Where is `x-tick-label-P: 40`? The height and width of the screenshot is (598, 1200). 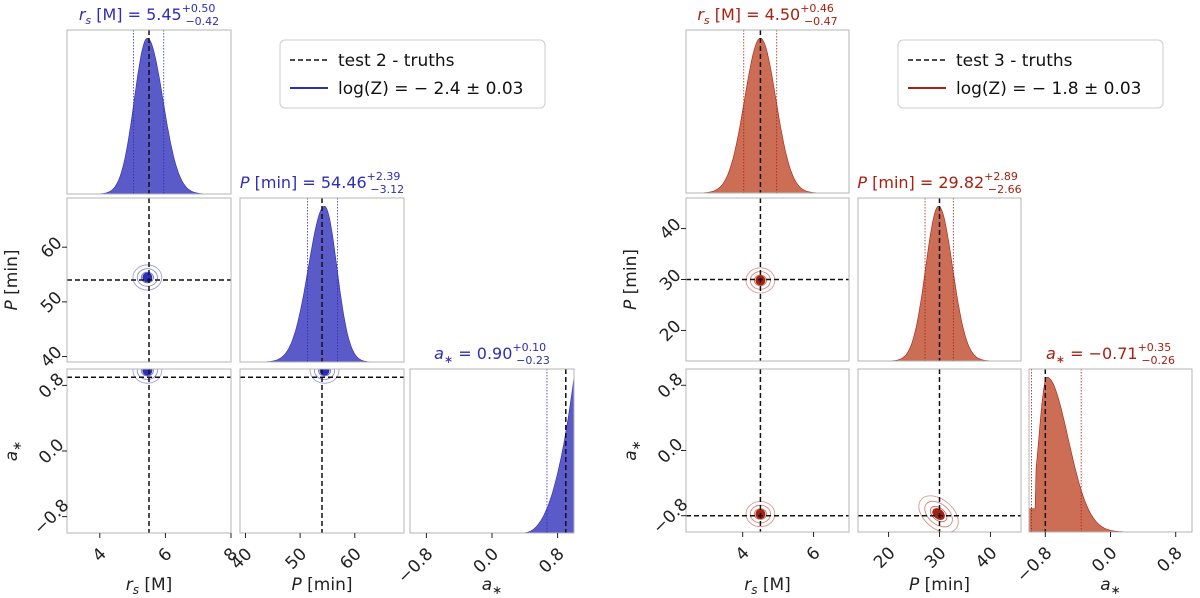
x-tick-label-P: 40 is located at coordinates (986, 557).